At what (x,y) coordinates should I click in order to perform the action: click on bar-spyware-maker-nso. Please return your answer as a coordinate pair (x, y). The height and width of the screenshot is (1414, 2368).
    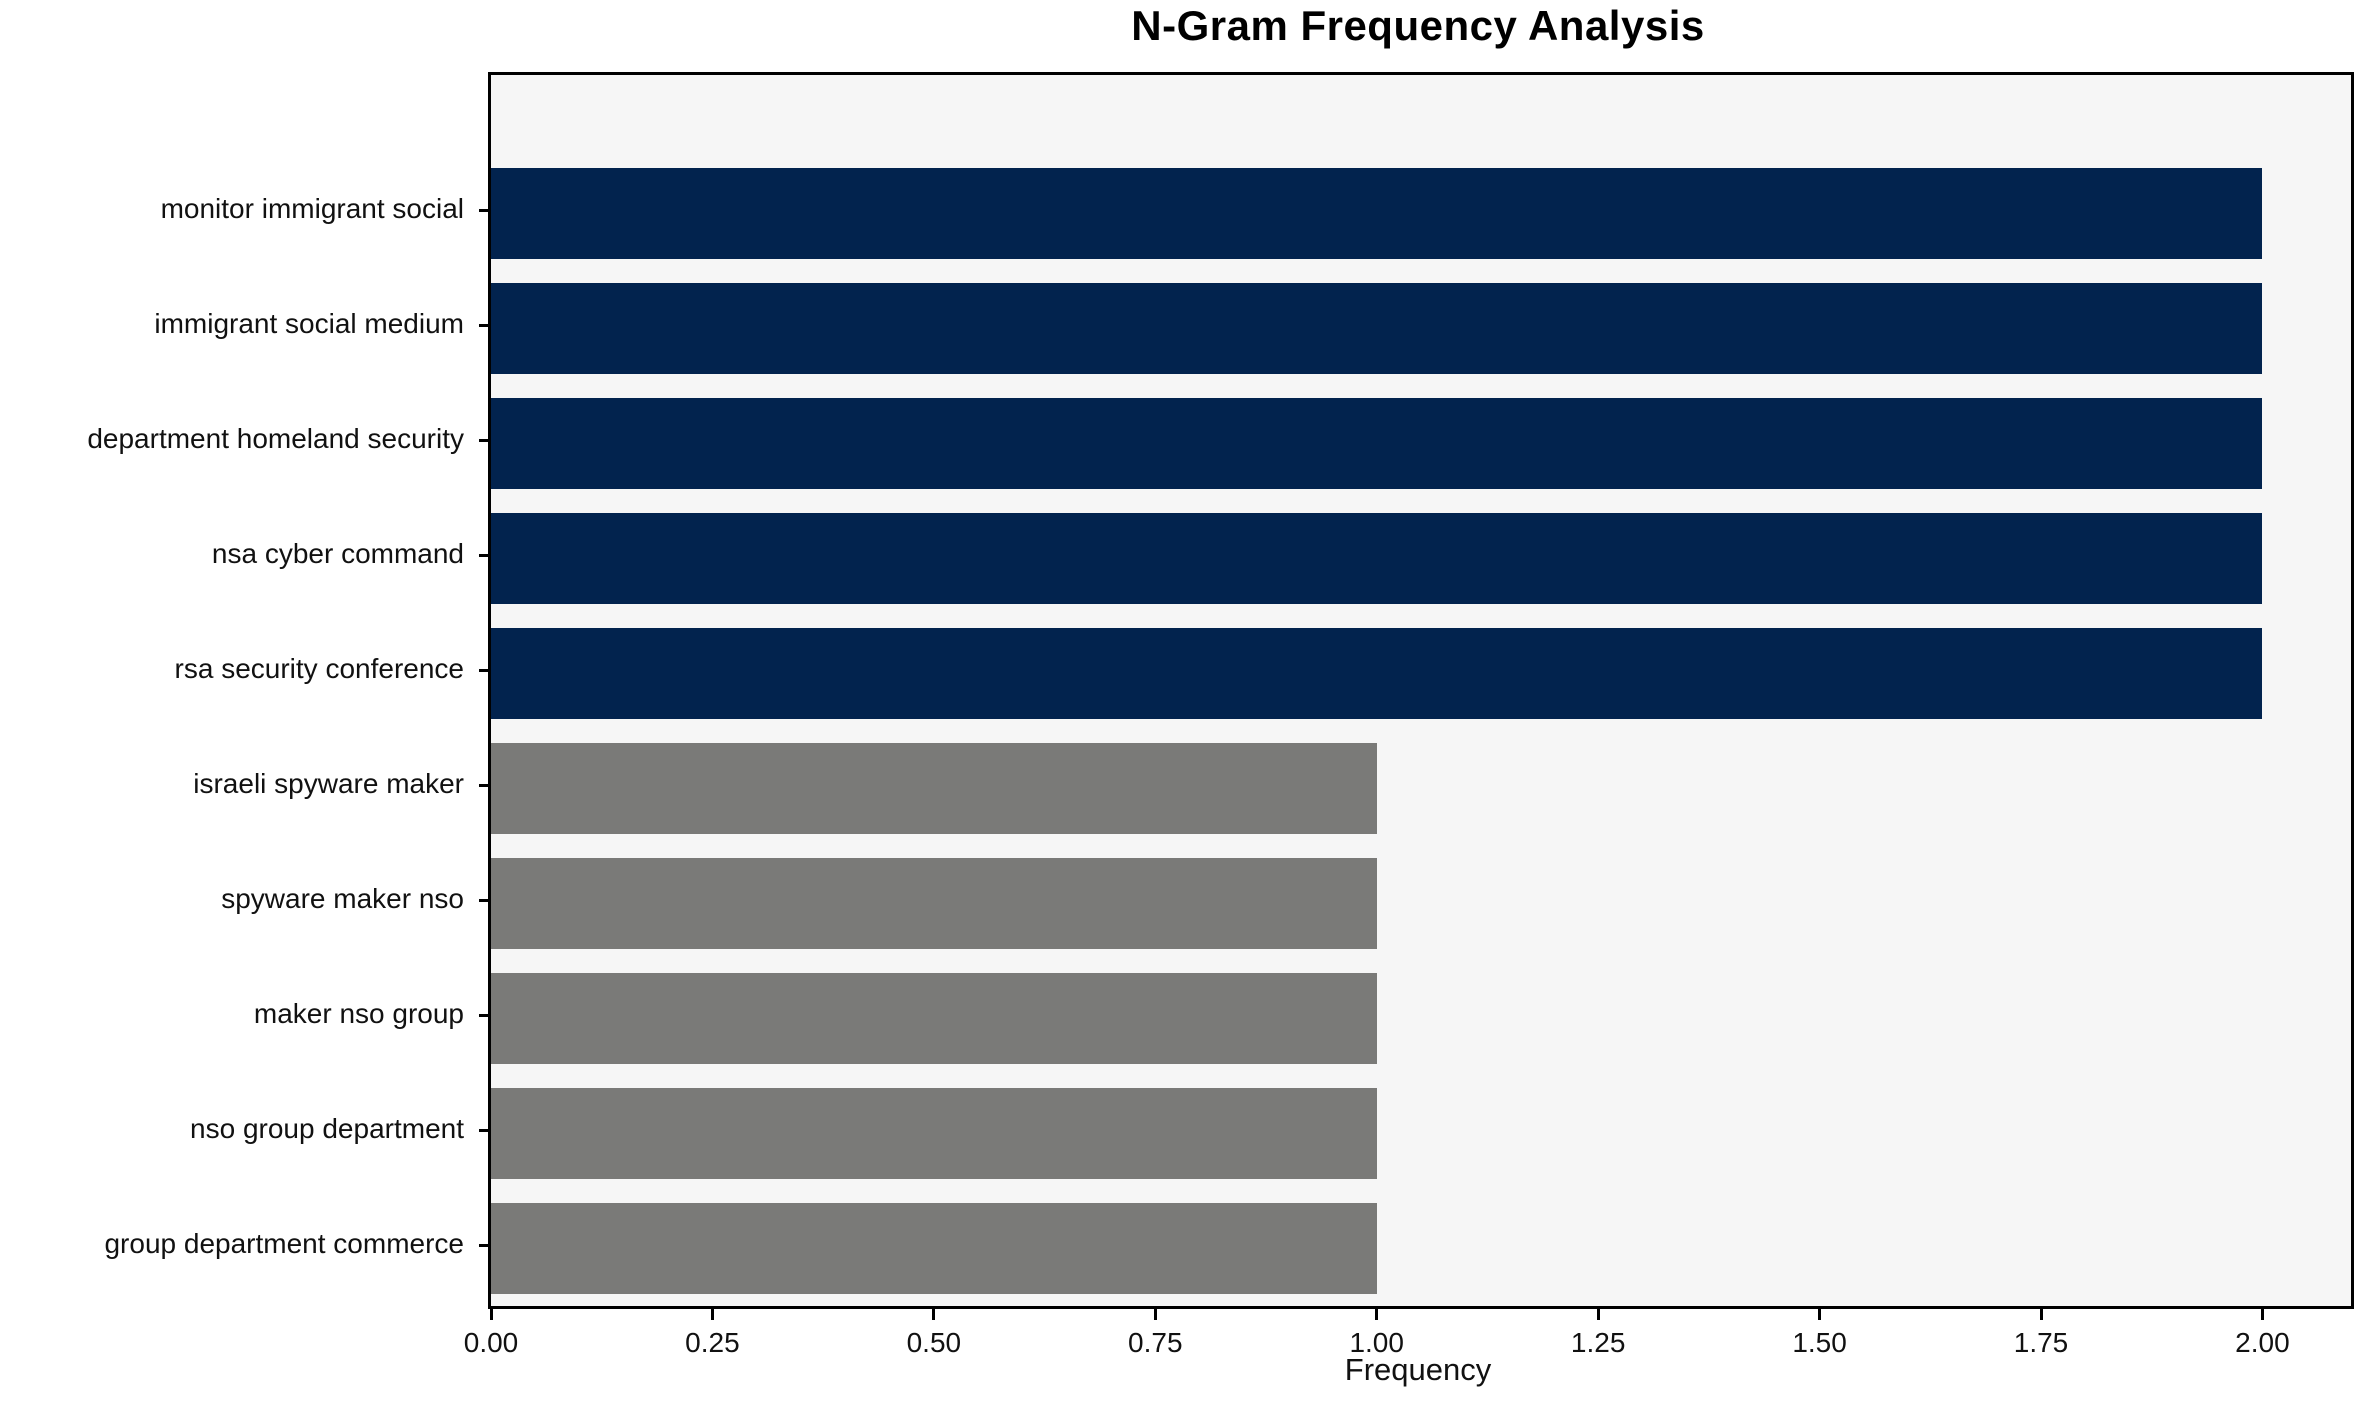
    Looking at the image, I should click on (934, 903).